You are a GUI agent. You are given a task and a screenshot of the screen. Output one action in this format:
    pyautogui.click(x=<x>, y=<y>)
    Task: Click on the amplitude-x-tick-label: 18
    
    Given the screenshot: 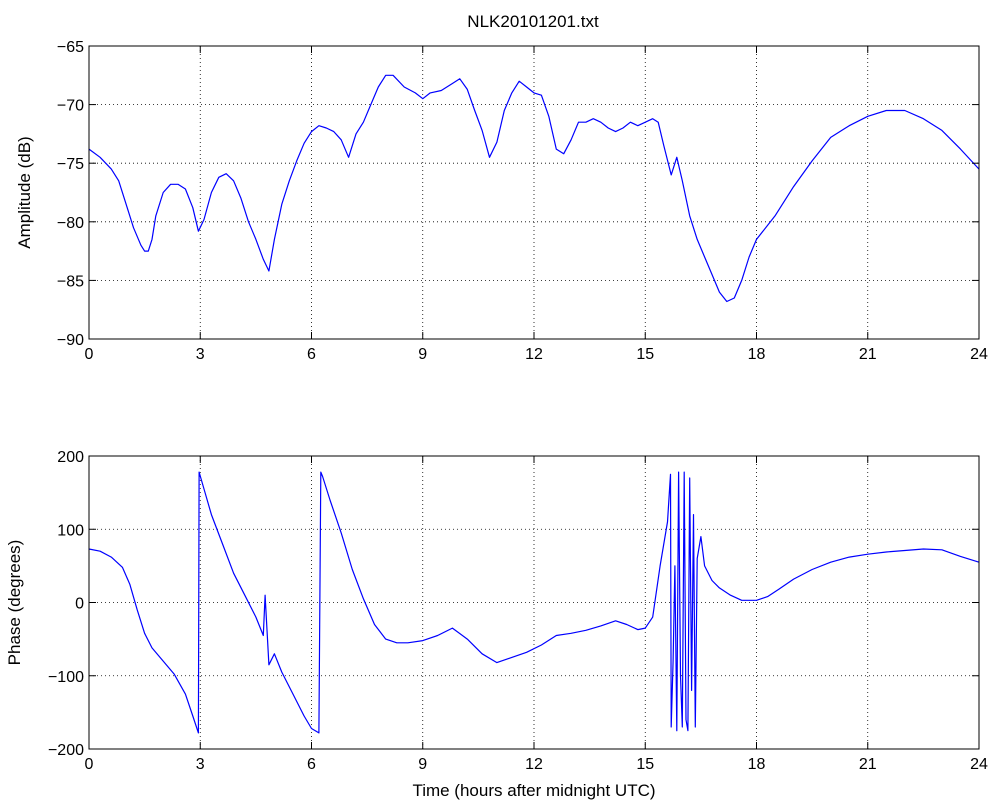 What is the action you would take?
    pyautogui.click(x=757, y=354)
    